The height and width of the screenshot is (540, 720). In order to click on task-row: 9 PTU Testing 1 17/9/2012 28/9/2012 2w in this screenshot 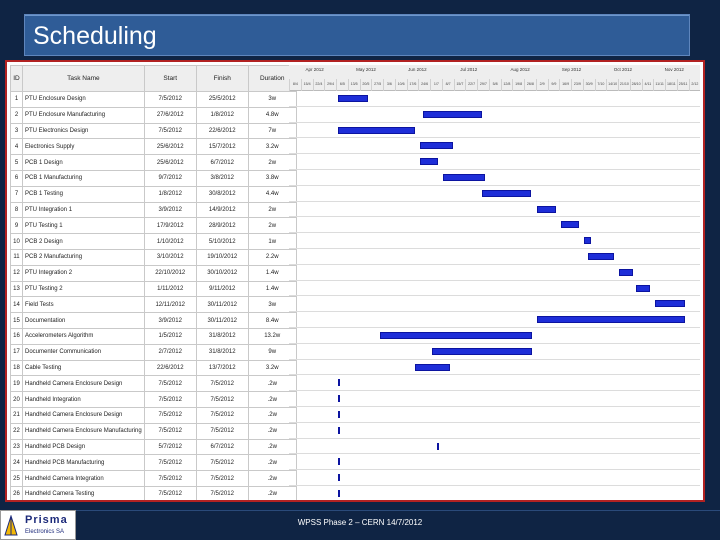, I will do `click(153, 226)`.